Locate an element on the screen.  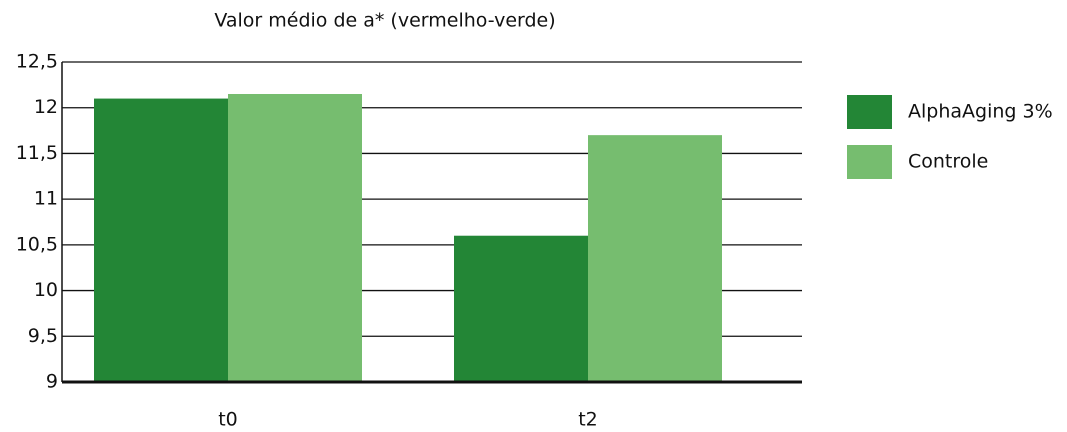
y-tick-label: 10,5 is located at coordinates (37, 244).